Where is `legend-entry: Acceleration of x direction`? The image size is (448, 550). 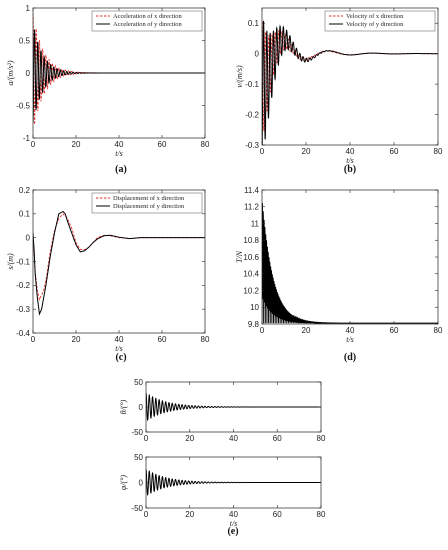 legend-entry: Acceleration of x direction is located at coordinates (147, 16).